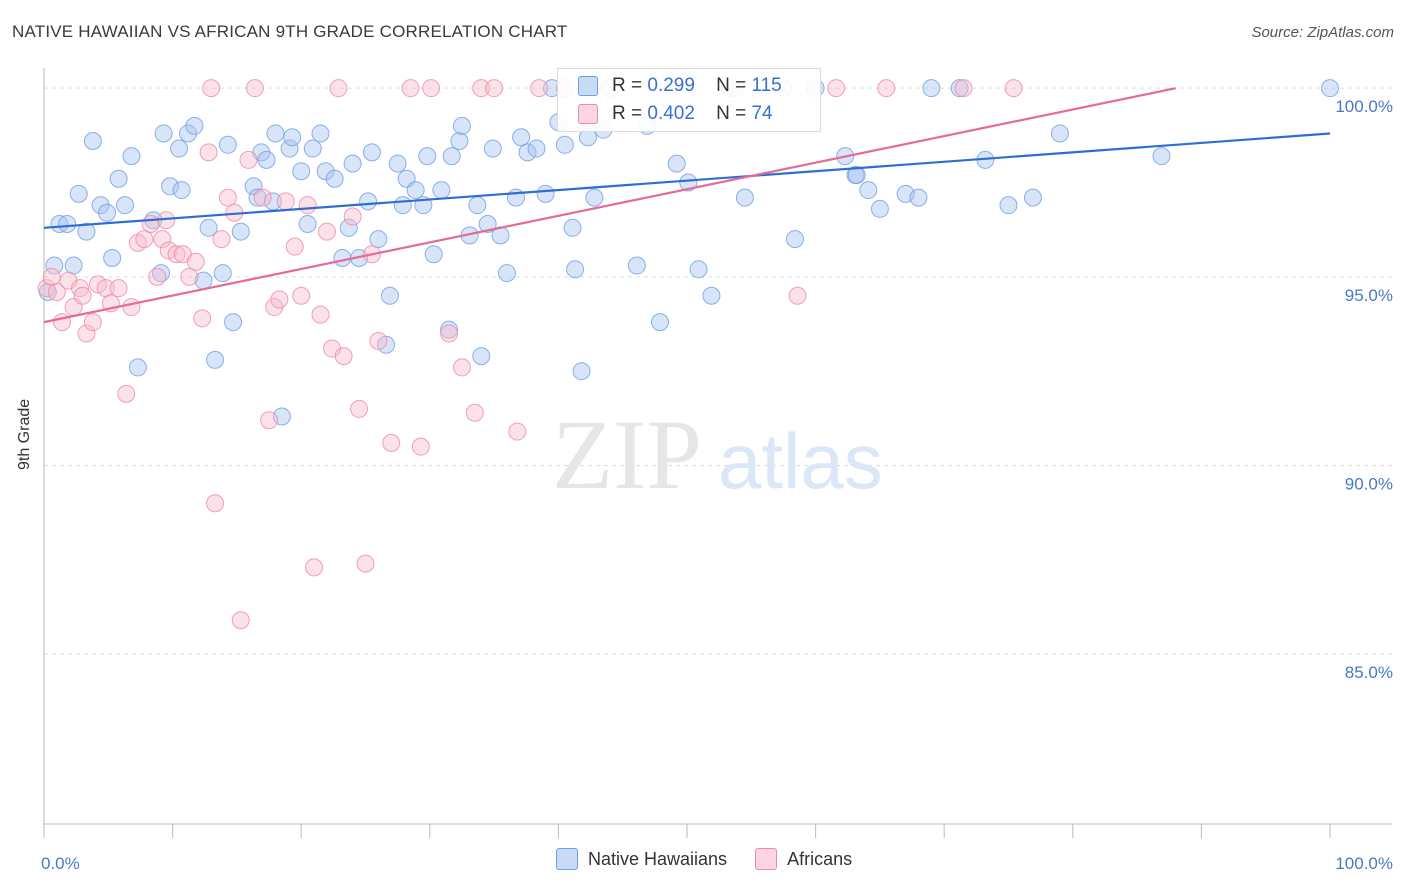  I want to click on r-label: R =, so click(627, 113).